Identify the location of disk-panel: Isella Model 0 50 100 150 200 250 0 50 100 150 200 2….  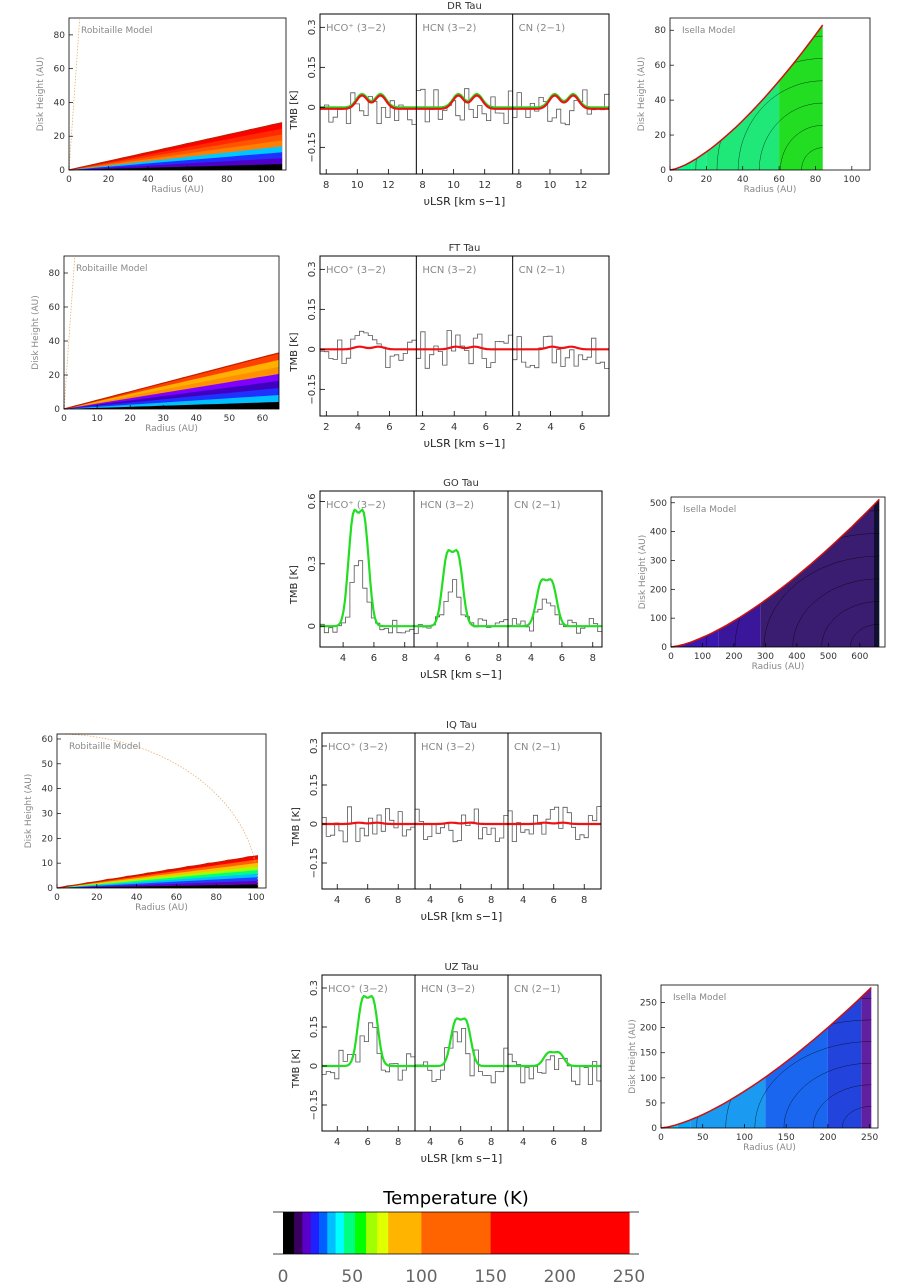
(753, 1068).